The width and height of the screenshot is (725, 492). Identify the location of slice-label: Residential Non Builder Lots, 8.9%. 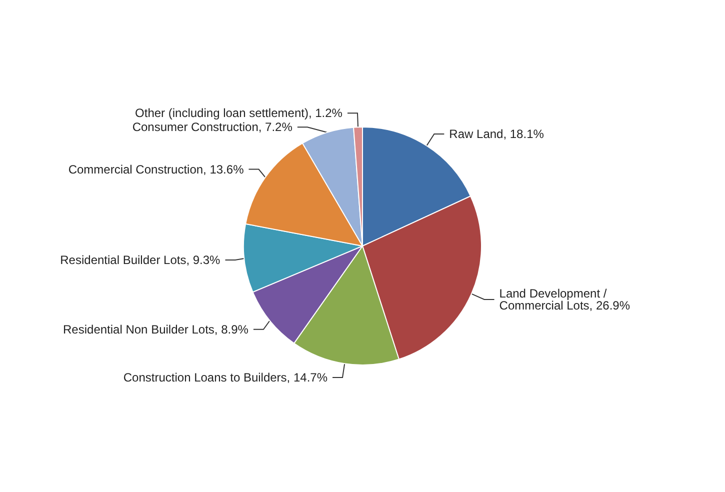
(156, 329).